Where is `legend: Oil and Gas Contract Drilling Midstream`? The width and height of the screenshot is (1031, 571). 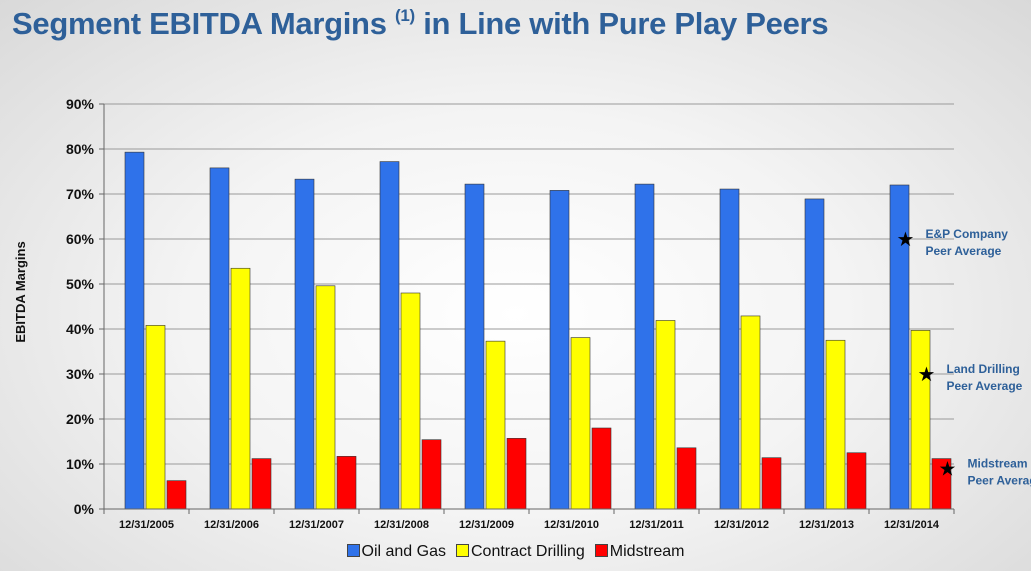
legend: Oil and Gas Contract Drilling Midstream is located at coordinates (515, 552).